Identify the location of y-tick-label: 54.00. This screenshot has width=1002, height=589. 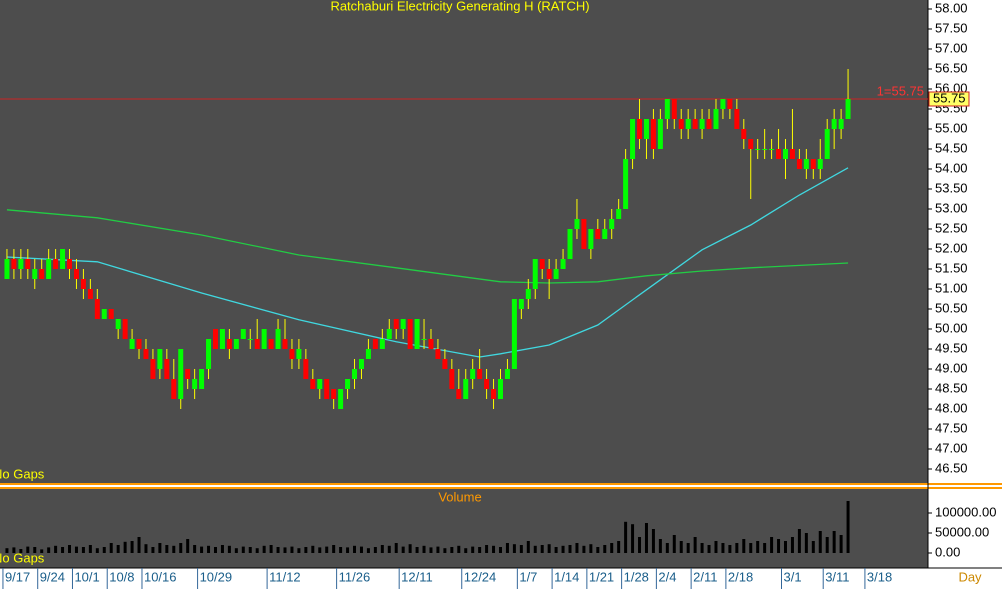
(951, 167).